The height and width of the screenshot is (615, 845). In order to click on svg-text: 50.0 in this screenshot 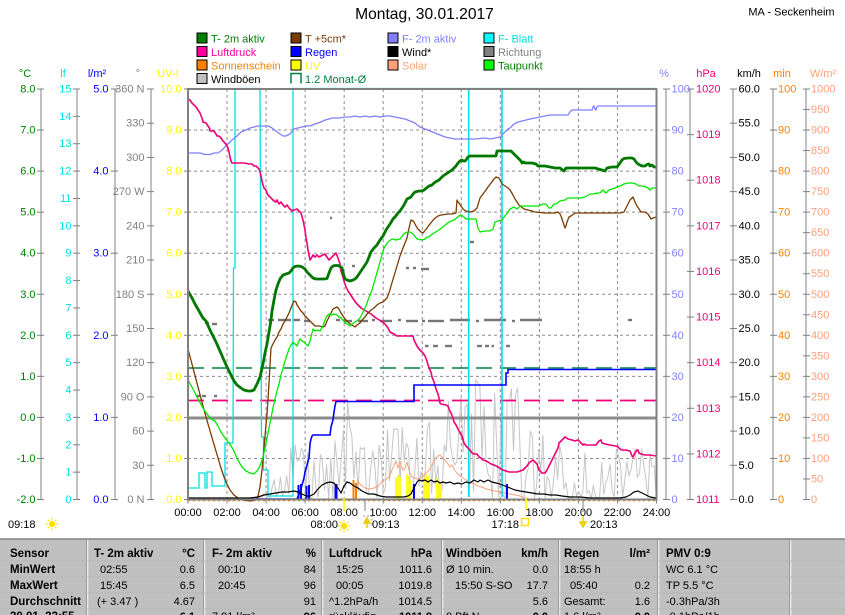, I will do `click(749, 158)`.